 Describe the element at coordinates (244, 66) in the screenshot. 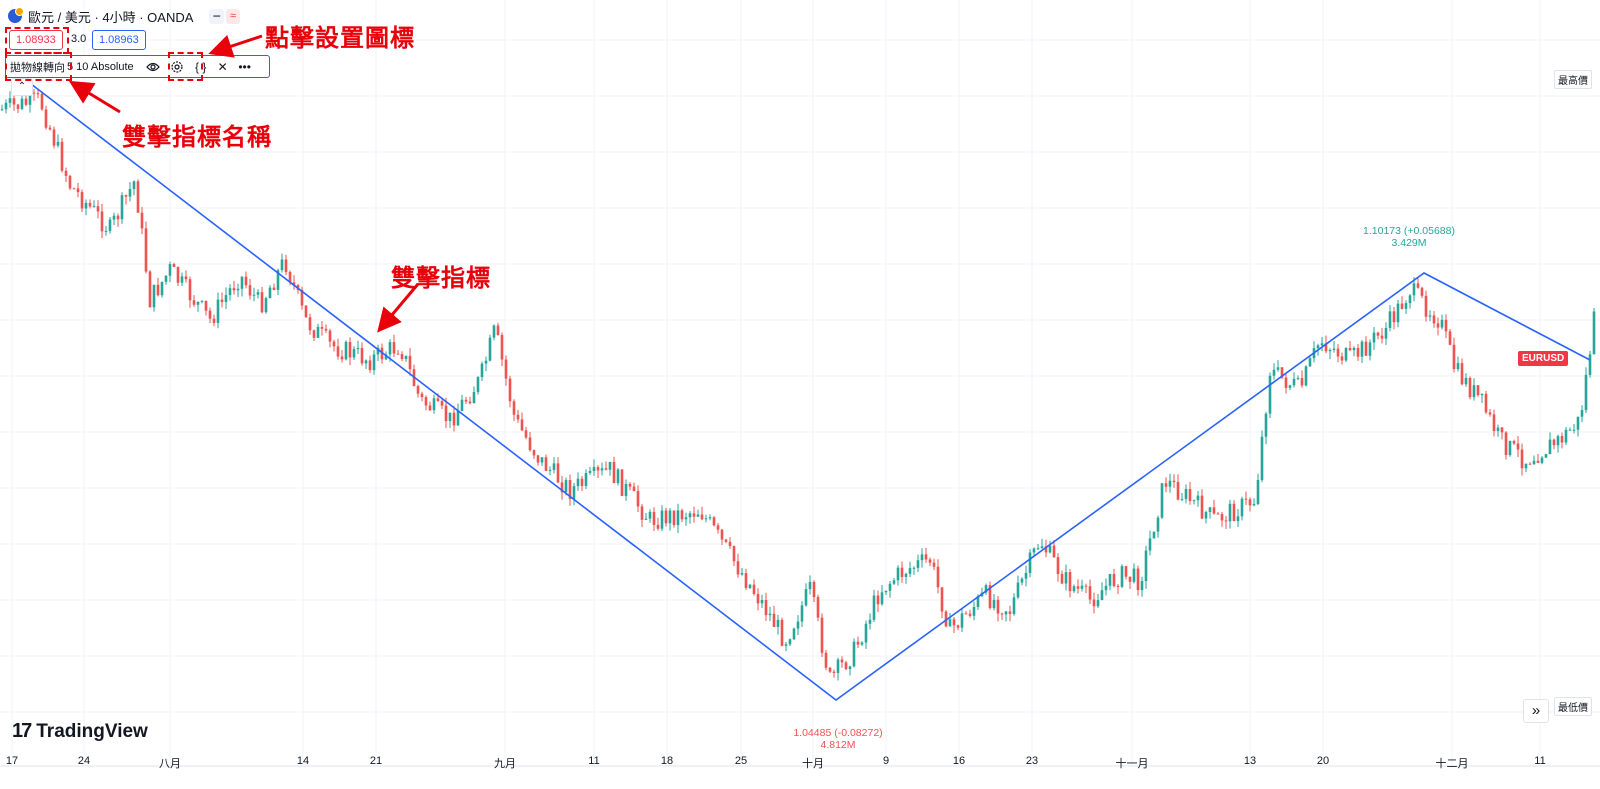

I see `more-icon: •••` at that location.